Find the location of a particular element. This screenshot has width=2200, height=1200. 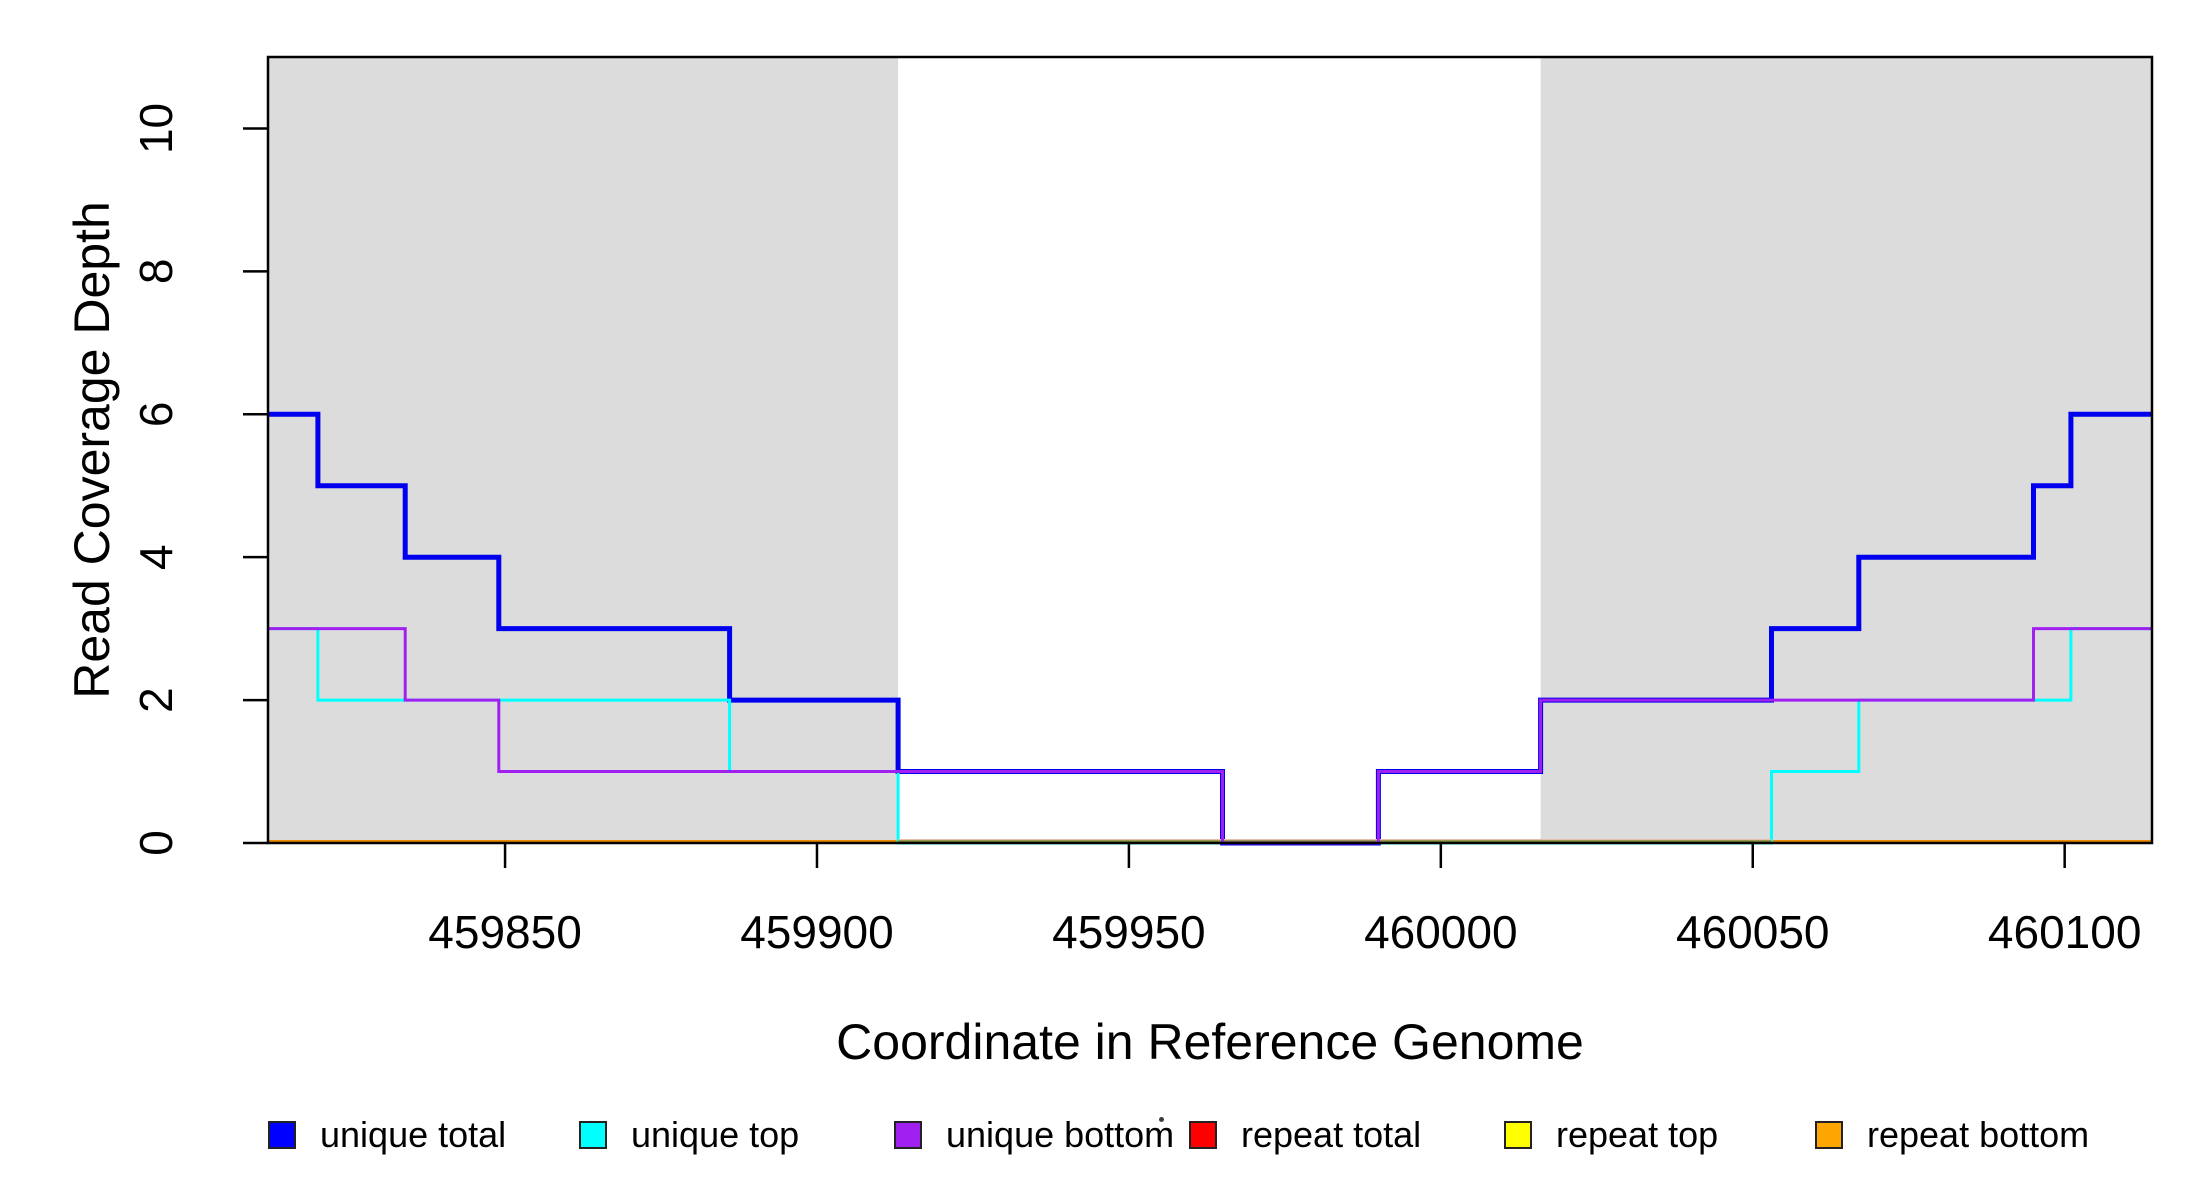

repeat-total-swatch is located at coordinates (1203, 1135).